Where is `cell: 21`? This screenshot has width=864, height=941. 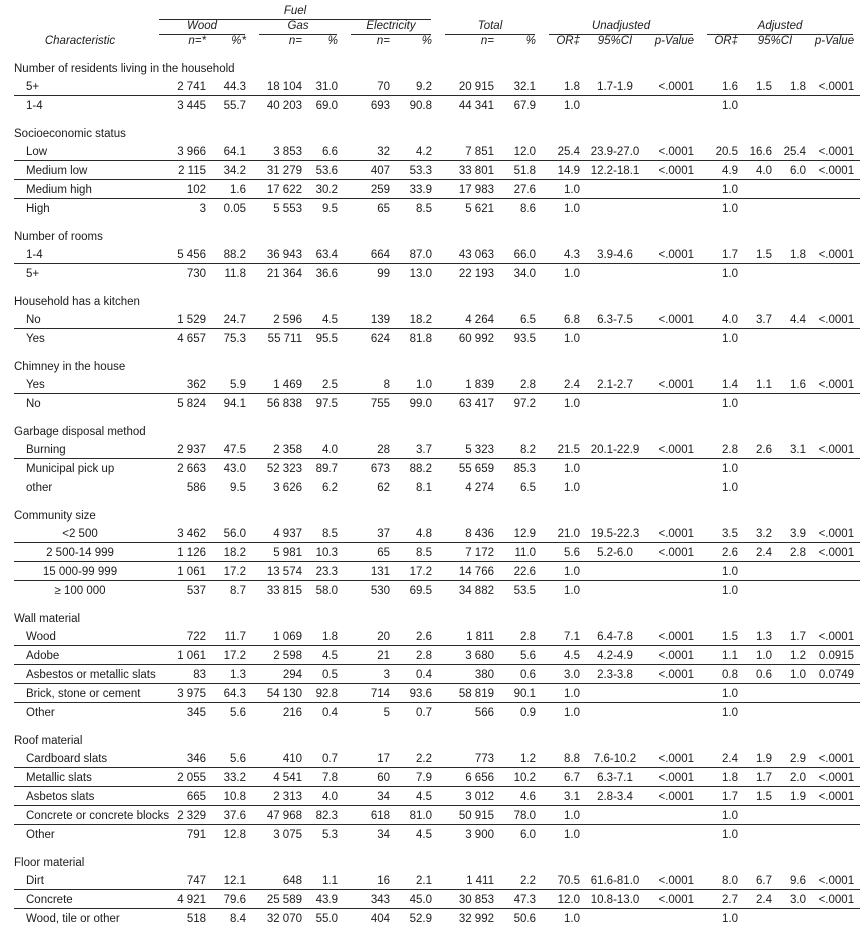
cell: 21 is located at coordinates (370, 655).